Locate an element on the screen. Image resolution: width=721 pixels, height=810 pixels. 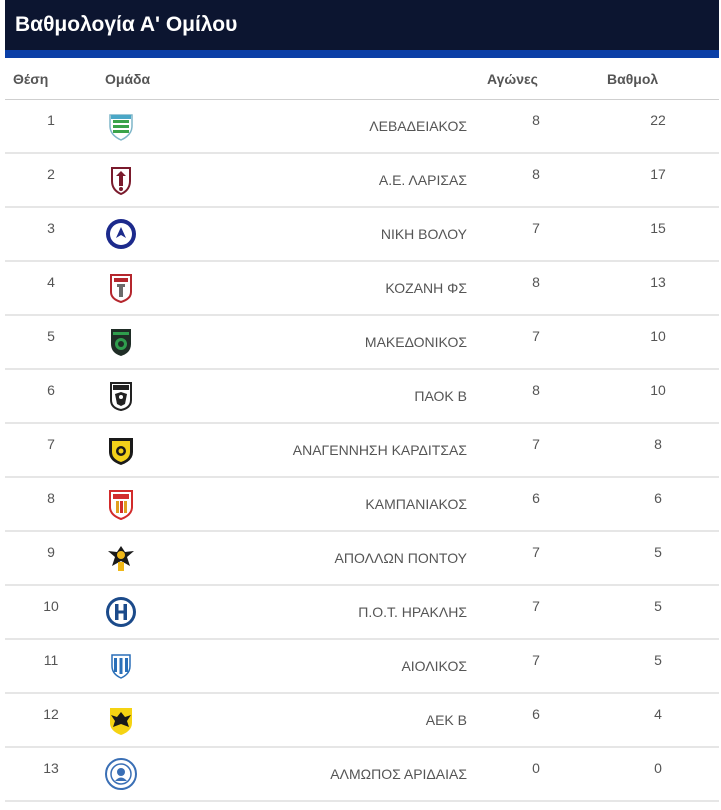
team-name: ΑΝΑΓΕΝΝΗΣΗ ΚΑΡΔΙΤΣΑΣ is located at coordinates (379, 450).